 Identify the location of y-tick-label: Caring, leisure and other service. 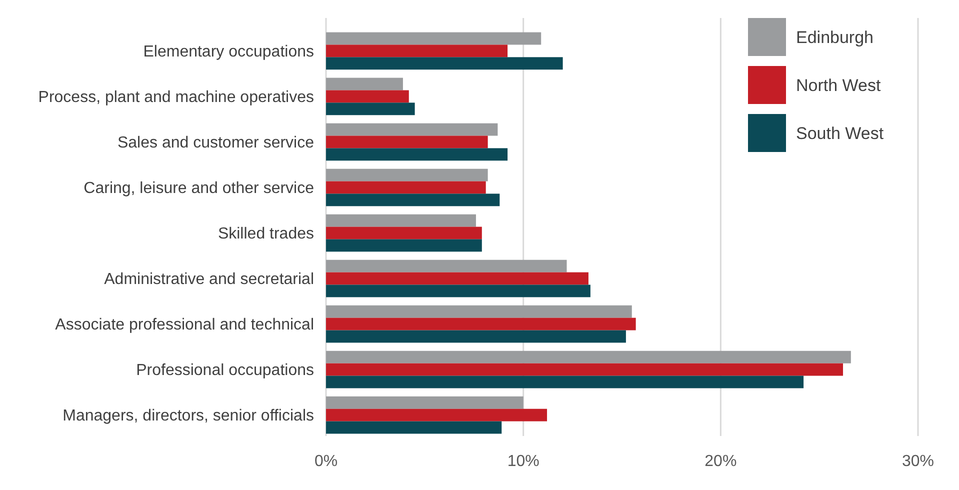
(199, 189).